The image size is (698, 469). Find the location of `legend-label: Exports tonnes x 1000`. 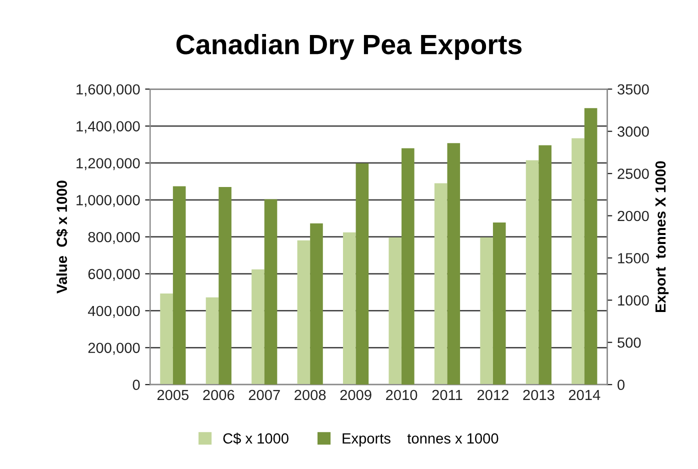

legend-label: Exports tonnes x 1000 is located at coordinates (420, 439).